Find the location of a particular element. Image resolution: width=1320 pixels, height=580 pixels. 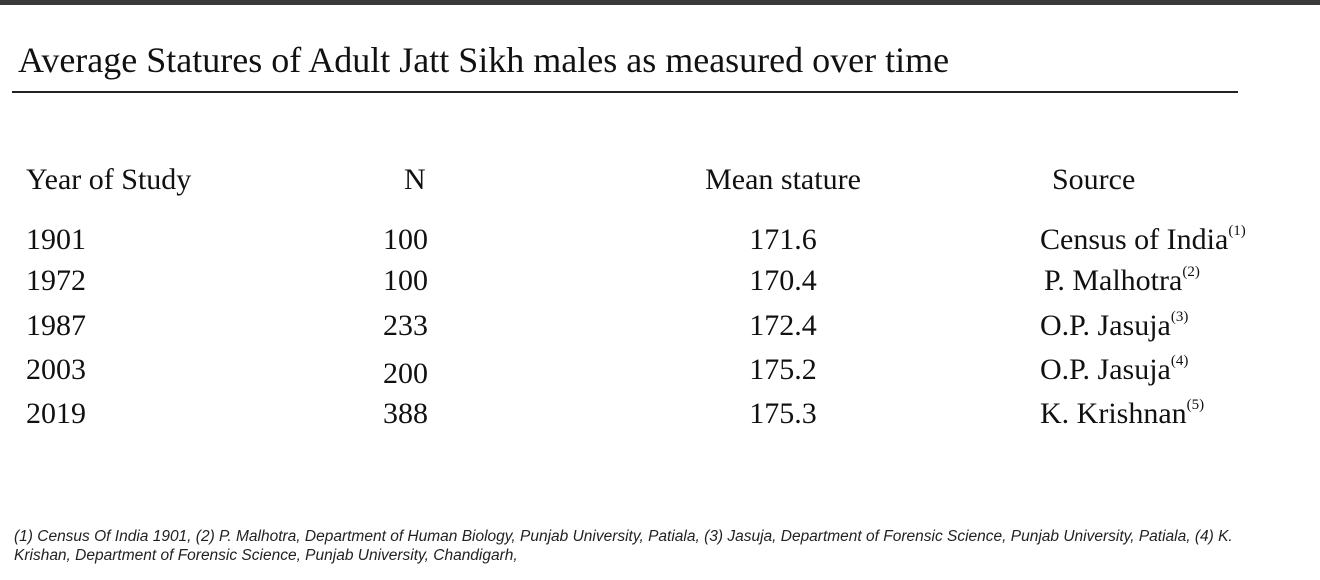

top-border-strip is located at coordinates (660, 2).